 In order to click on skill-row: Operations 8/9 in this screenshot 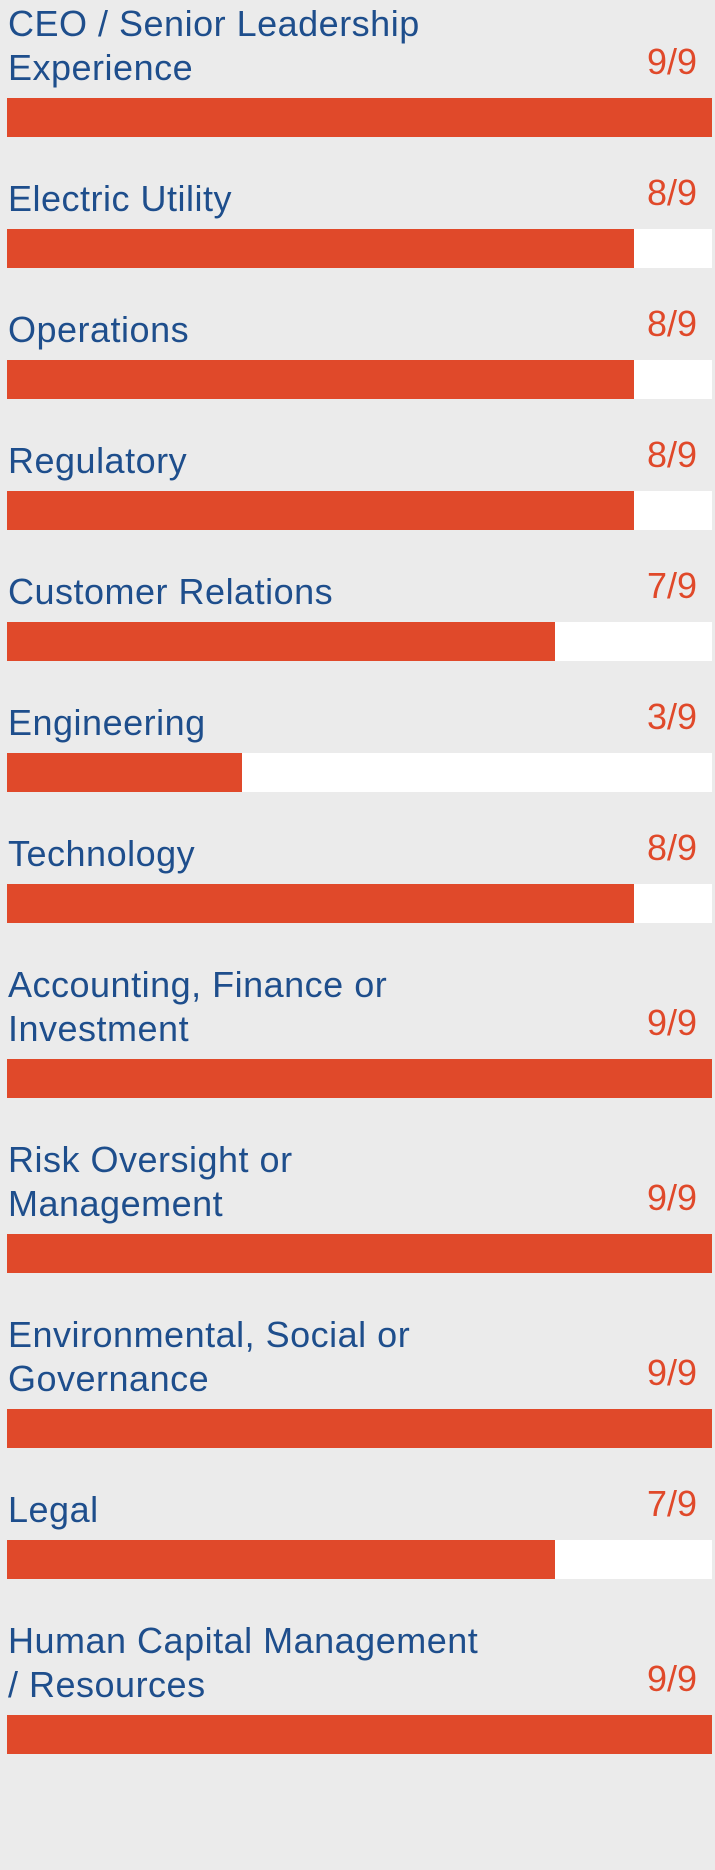, I will do `click(357, 351)`.